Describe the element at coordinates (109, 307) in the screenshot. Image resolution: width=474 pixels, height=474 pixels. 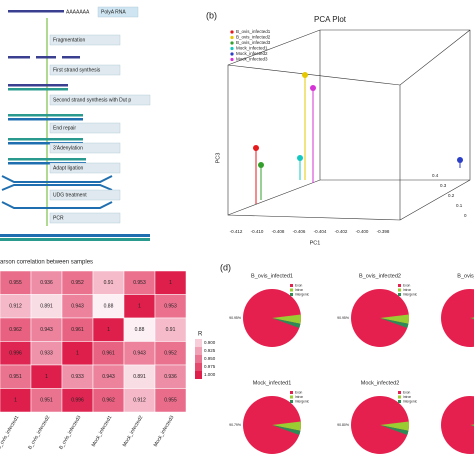
I see `cell-value: 0.88` at that location.